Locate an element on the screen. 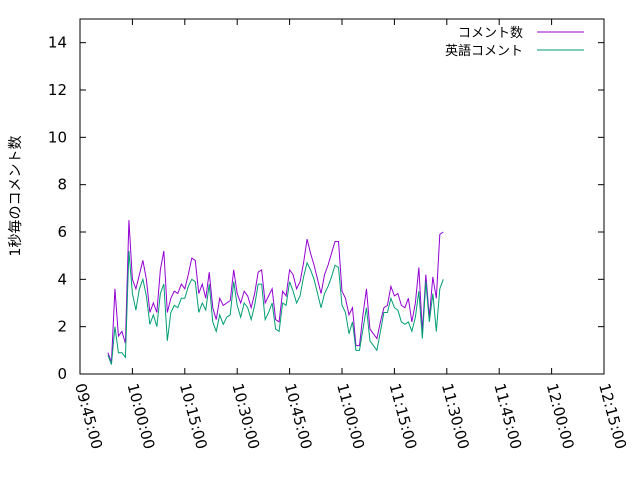 The width and height of the screenshot is (640, 480). y-tick-label: 0 is located at coordinates (62, 374).